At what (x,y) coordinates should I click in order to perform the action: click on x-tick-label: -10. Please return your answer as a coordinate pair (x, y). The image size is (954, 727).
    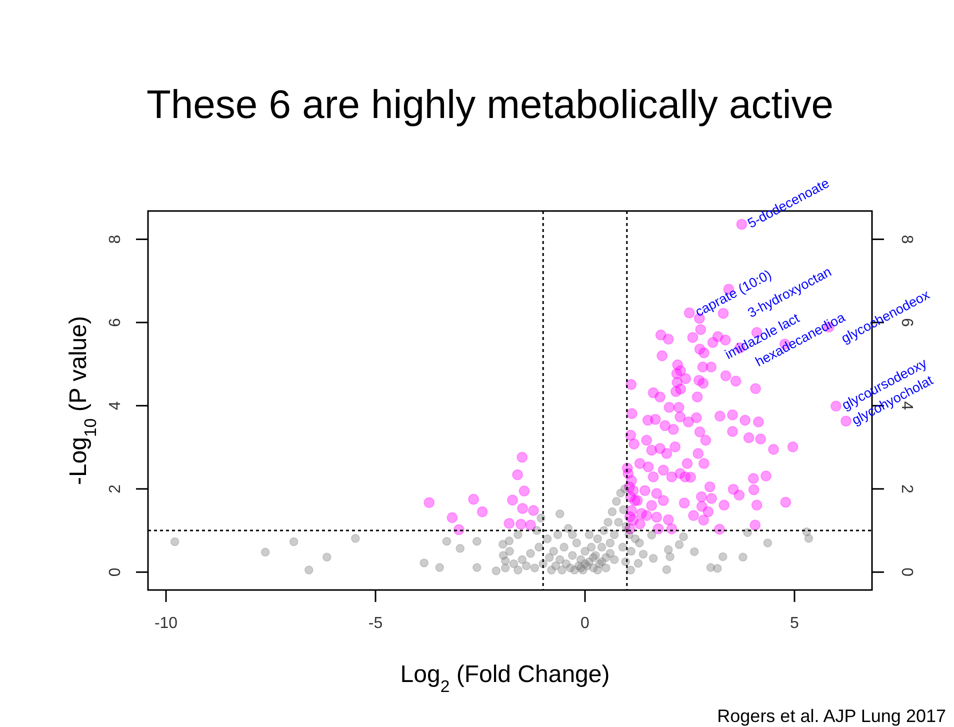
    Looking at the image, I should click on (166, 623).